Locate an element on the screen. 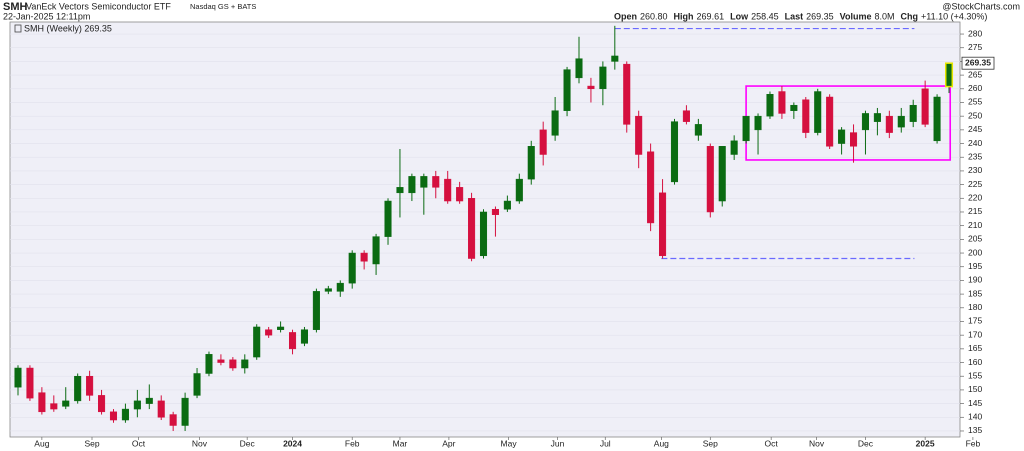 This screenshot has height=451, width=1024. y-tick-label: 215 is located at coordinates (975, 211).